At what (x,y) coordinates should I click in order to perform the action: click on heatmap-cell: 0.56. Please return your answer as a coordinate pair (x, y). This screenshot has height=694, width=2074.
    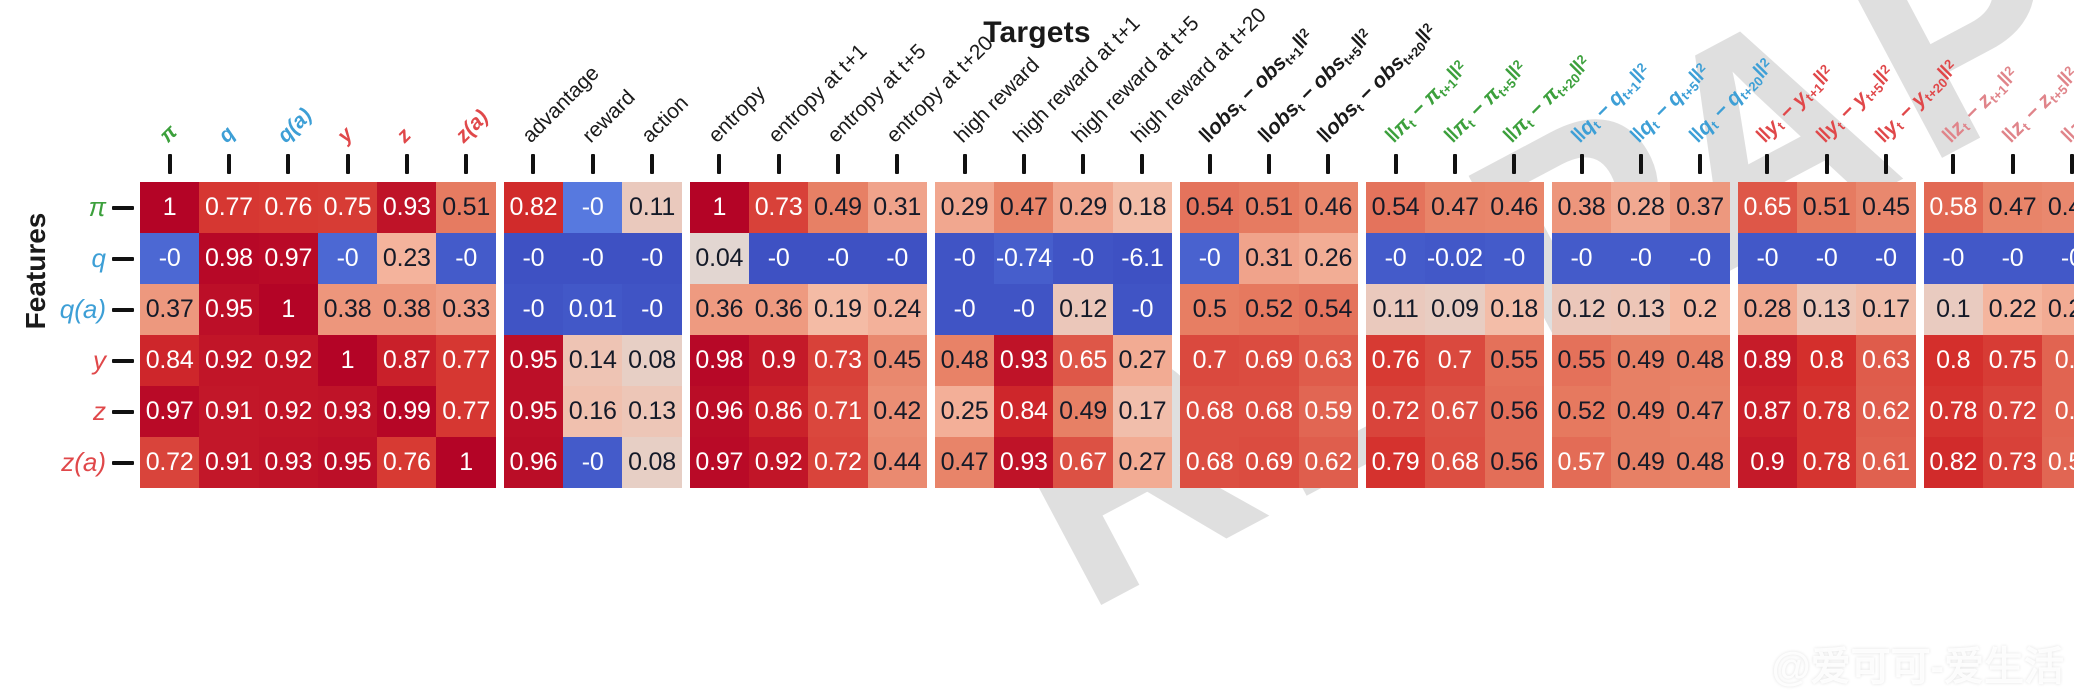
    Looking at the image, I should click on (1514, 462).